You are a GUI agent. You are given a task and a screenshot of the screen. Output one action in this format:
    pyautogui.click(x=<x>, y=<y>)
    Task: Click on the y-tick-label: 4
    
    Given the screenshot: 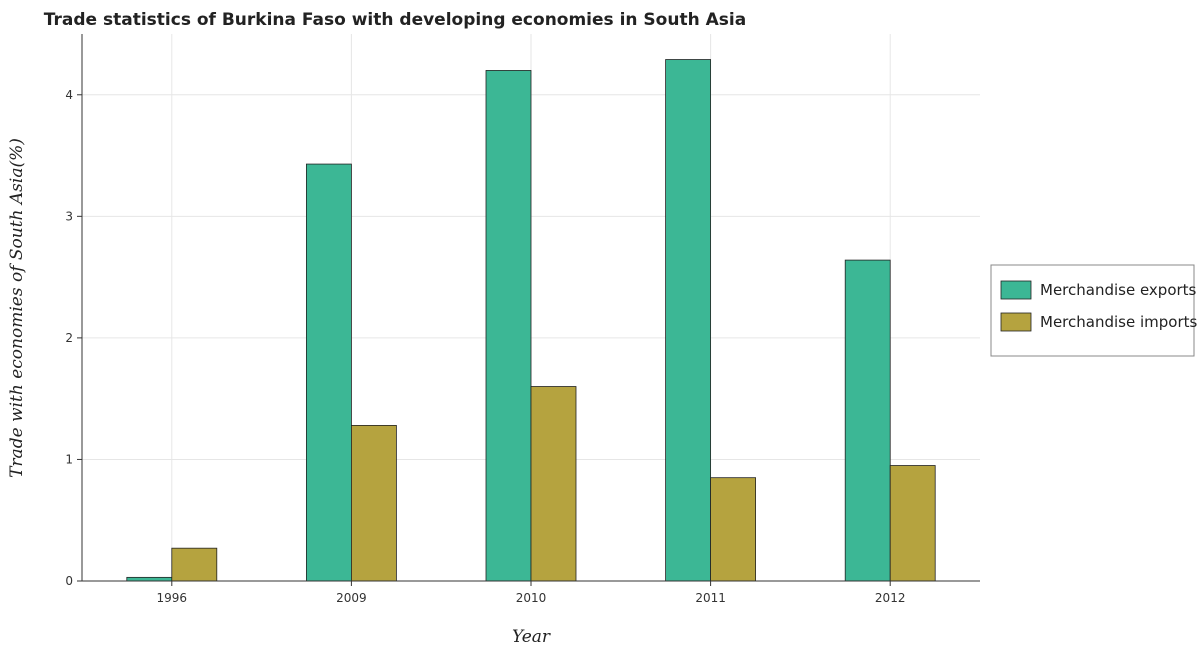 What is the action you would take?
    pyautogui.click(x=69, y=95)
    